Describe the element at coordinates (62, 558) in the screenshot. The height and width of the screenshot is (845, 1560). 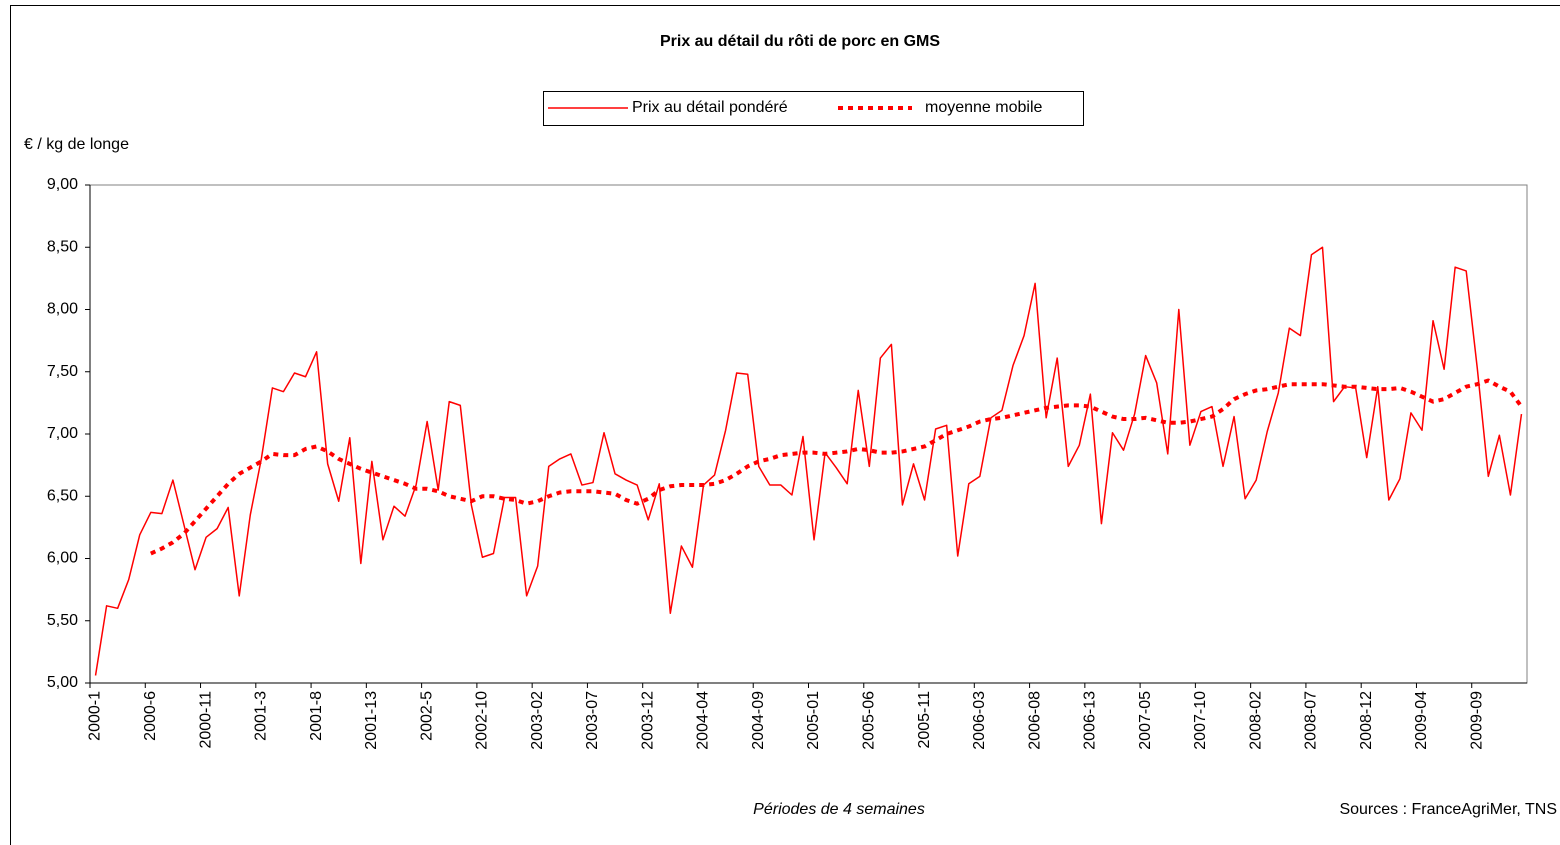
I see `y-tick-label: 6,00` at that location.